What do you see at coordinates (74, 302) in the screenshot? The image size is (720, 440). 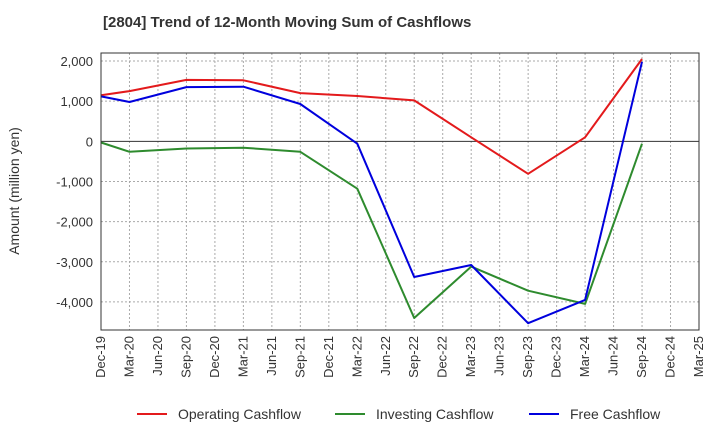 I see `y-tick-label: -4,000` at bounding box center [74, 302].